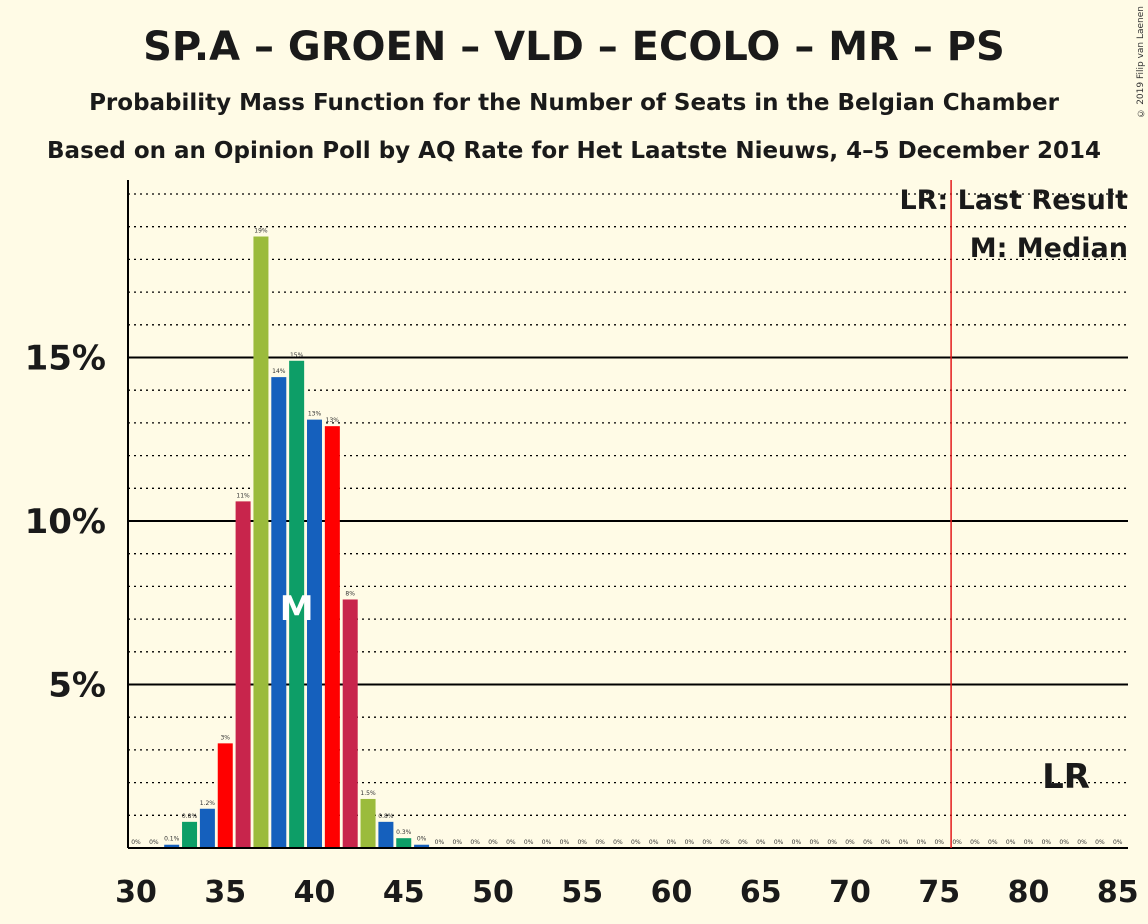 This screenshot has width=1148, height=924. What do you see at coordinates (1066, 777) in the screenshot?
I see `last-result-marker: LR` at bounding box center [1066, 777].